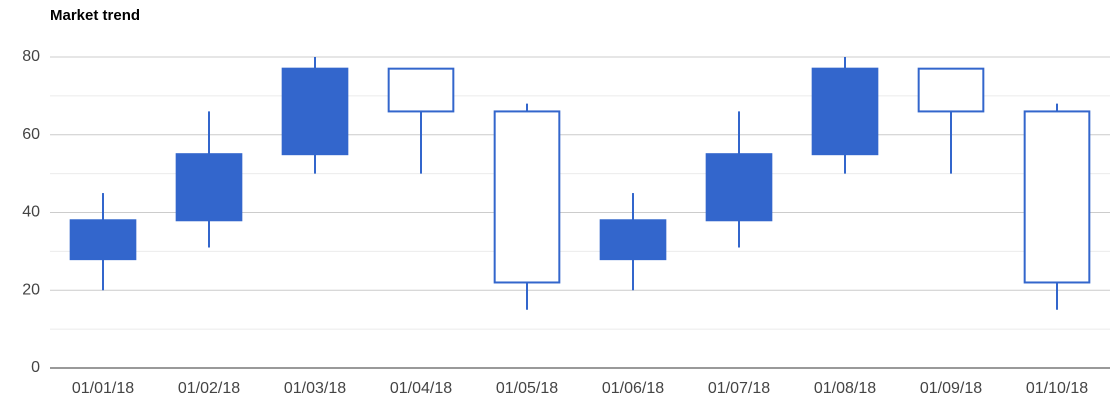 This screenshot has height=403, width=1116. What do you see at coordinates (209, 388) in the screenshot?
I see `x-tick-label: 01/02/18` at bounding box center [209, 388].